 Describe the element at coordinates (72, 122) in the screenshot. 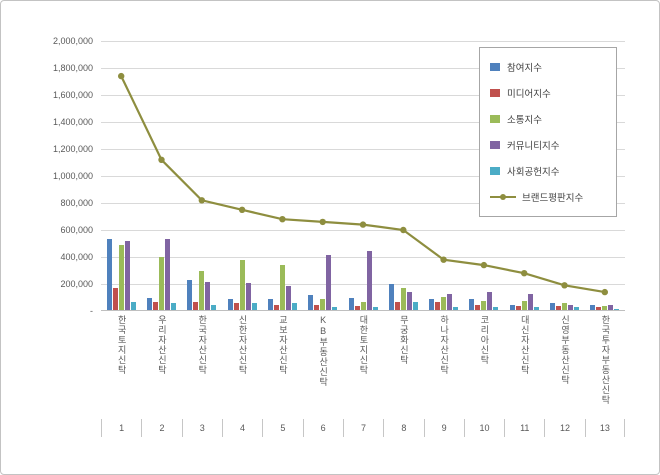

I see `y-tick-label: 1,400,000` at that location.